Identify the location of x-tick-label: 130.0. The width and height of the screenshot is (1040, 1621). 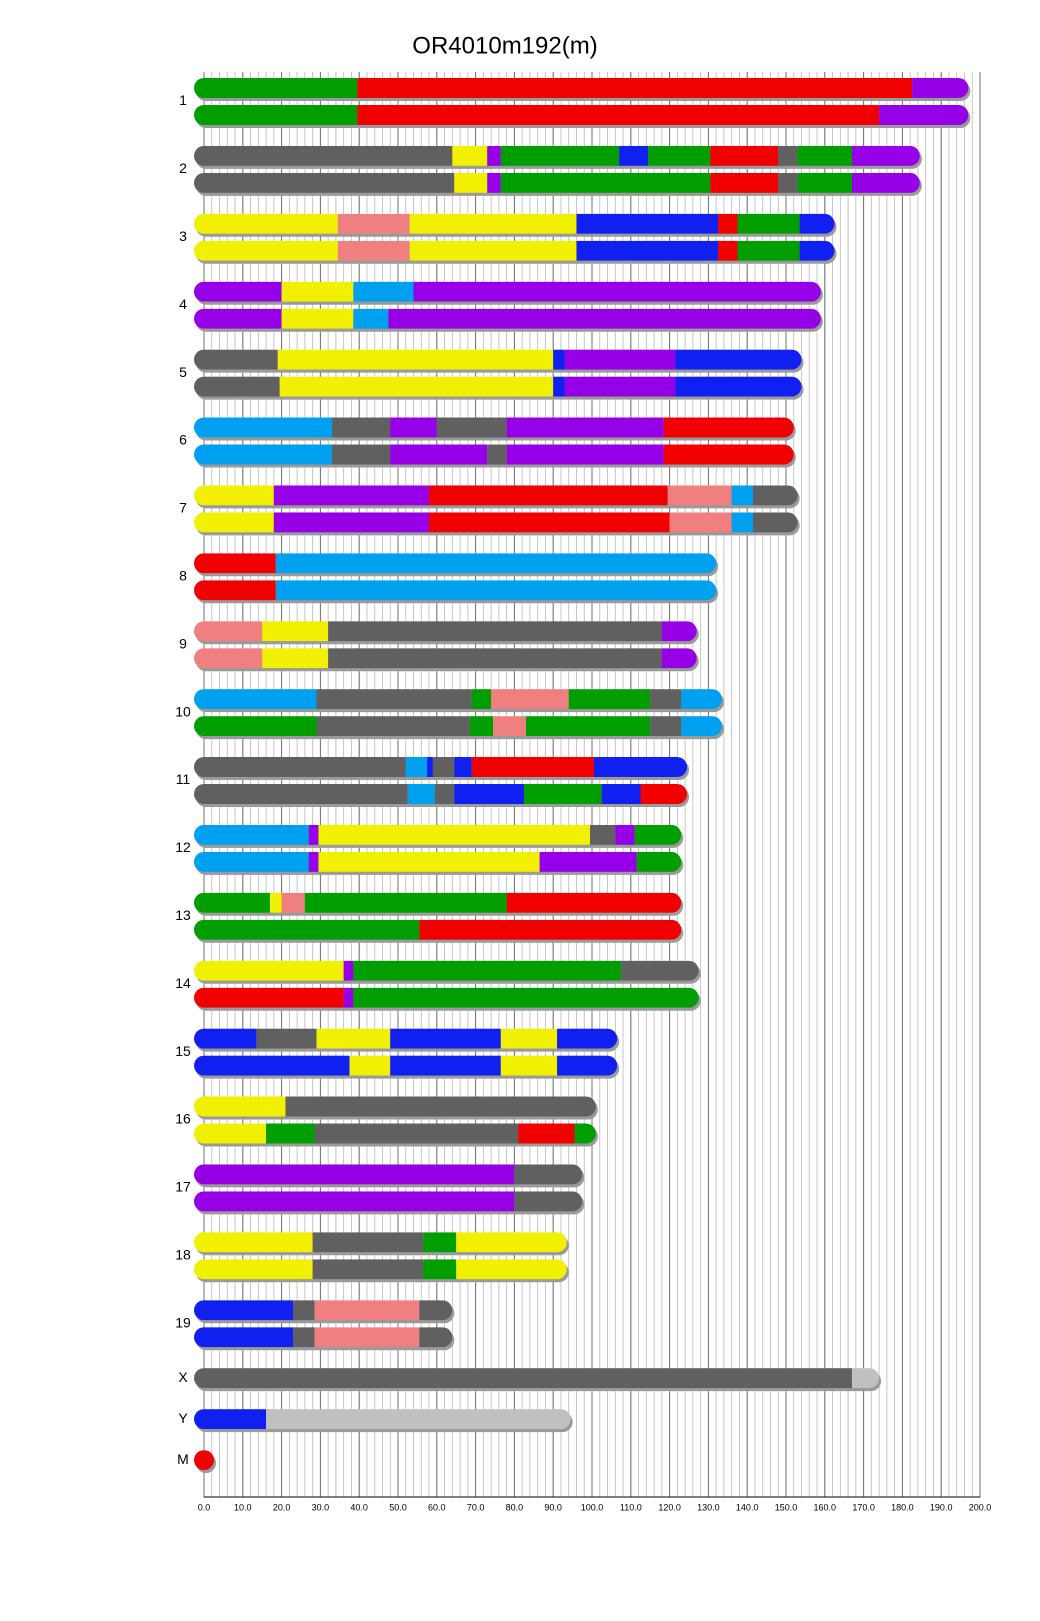
(708, 1507).